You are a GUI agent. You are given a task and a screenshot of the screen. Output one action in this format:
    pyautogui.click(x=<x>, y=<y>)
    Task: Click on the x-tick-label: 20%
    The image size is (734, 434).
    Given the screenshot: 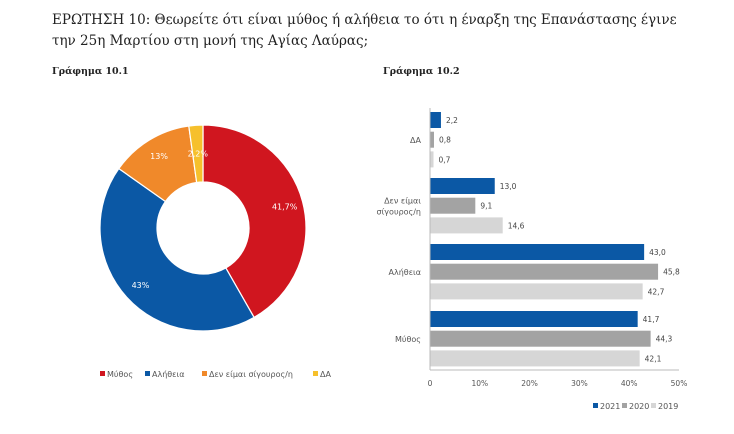 What is the action you would take?
    pyautogui.click(x=529, y=383)
    